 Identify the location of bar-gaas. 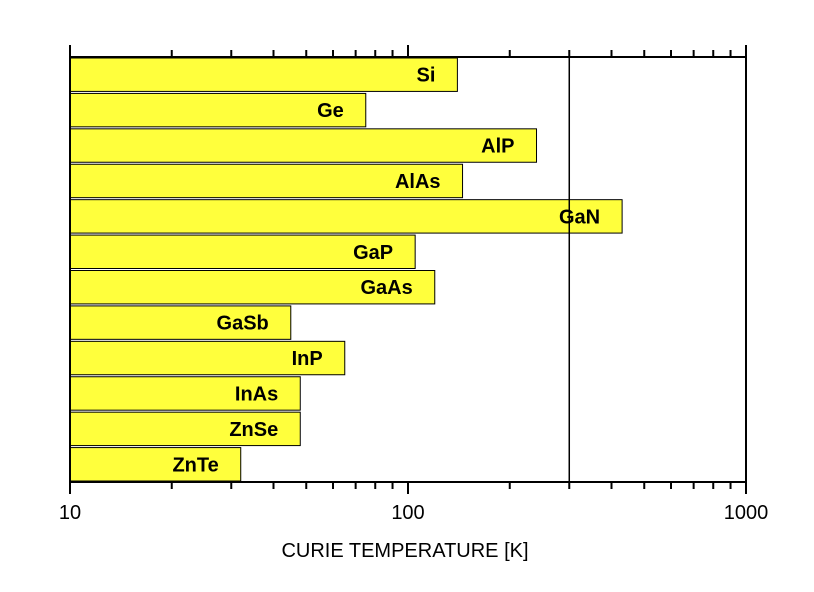
(252, 287).